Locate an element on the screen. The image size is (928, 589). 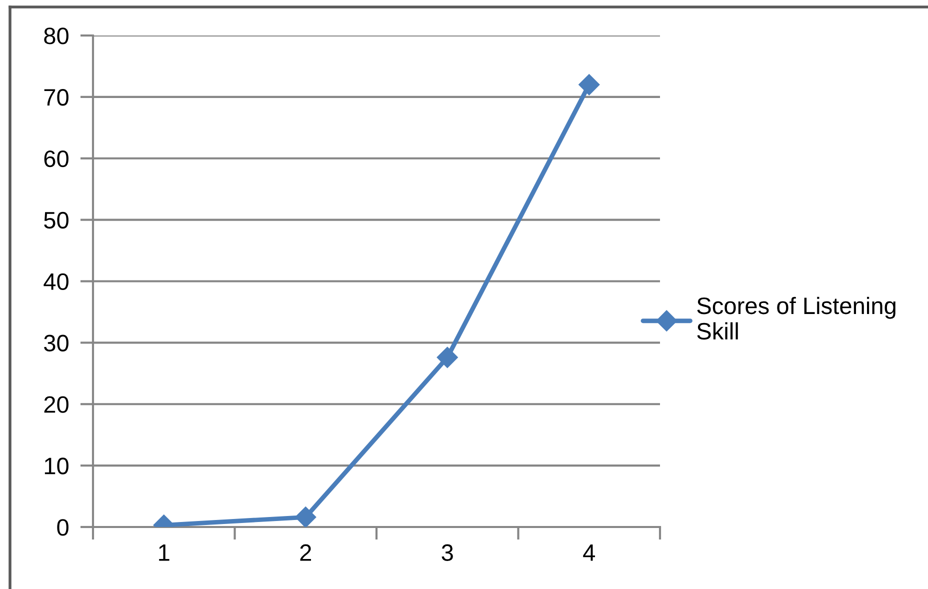
y-tick-label: 0 is located at coordinates (62, 527).